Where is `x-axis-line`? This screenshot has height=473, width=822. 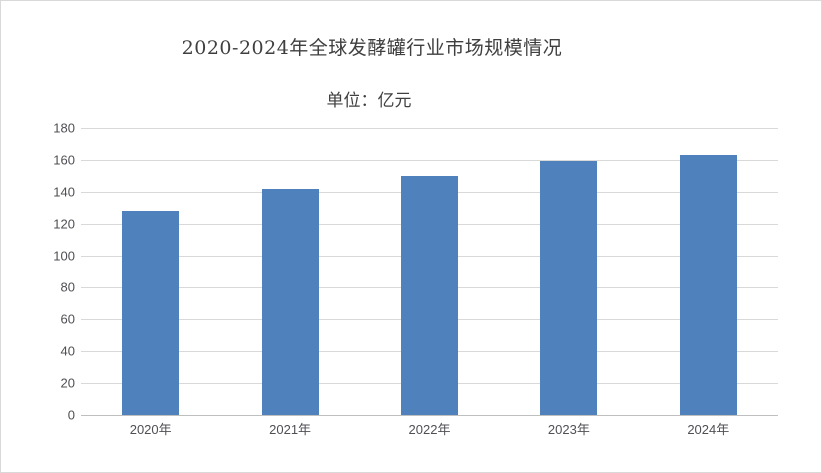
x-axis-line is located at coordinates (429, 415).